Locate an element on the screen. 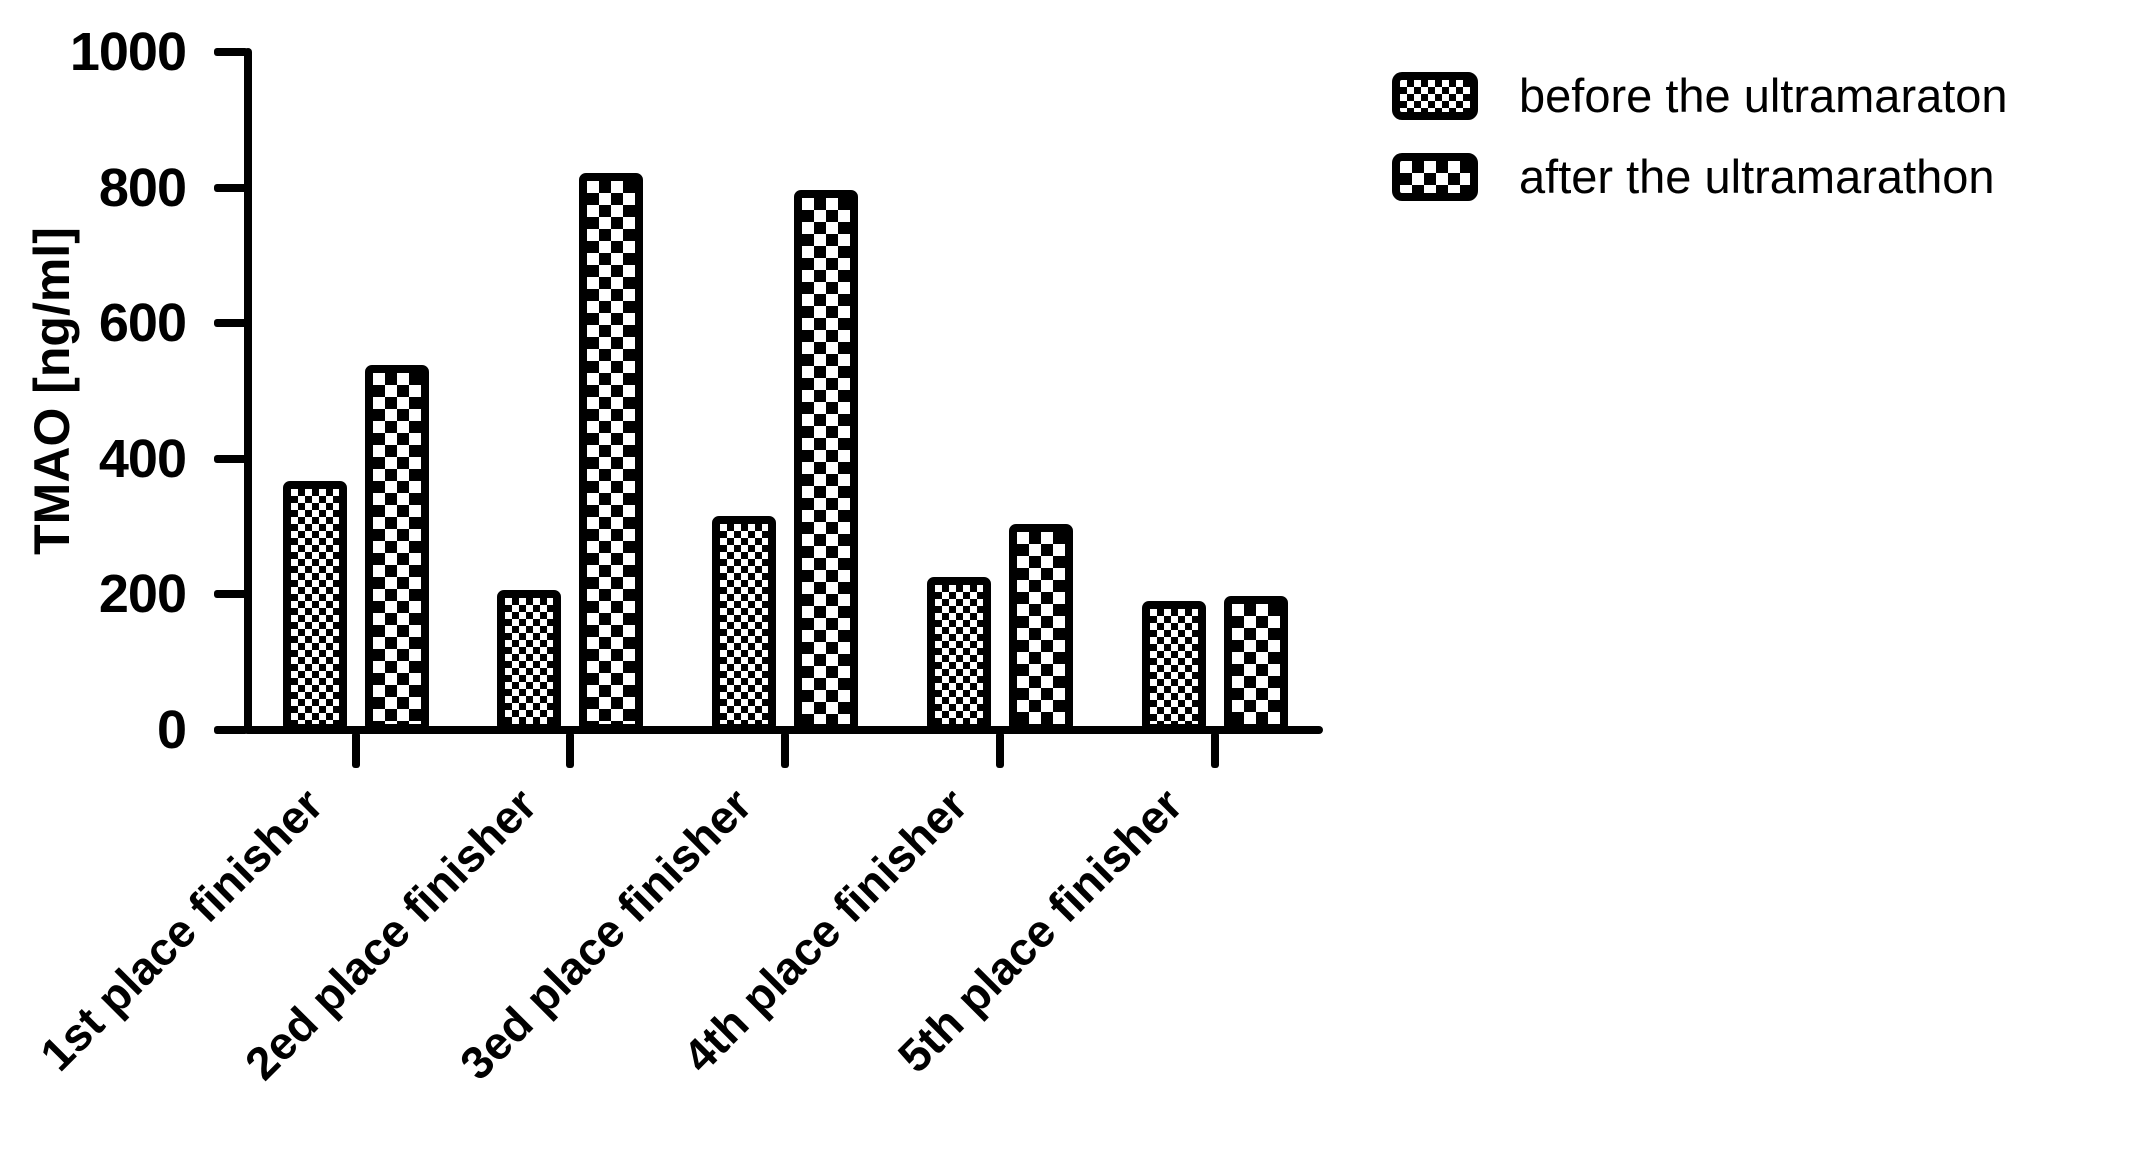  bar-before-2ed is located at coordinates (529, 661).